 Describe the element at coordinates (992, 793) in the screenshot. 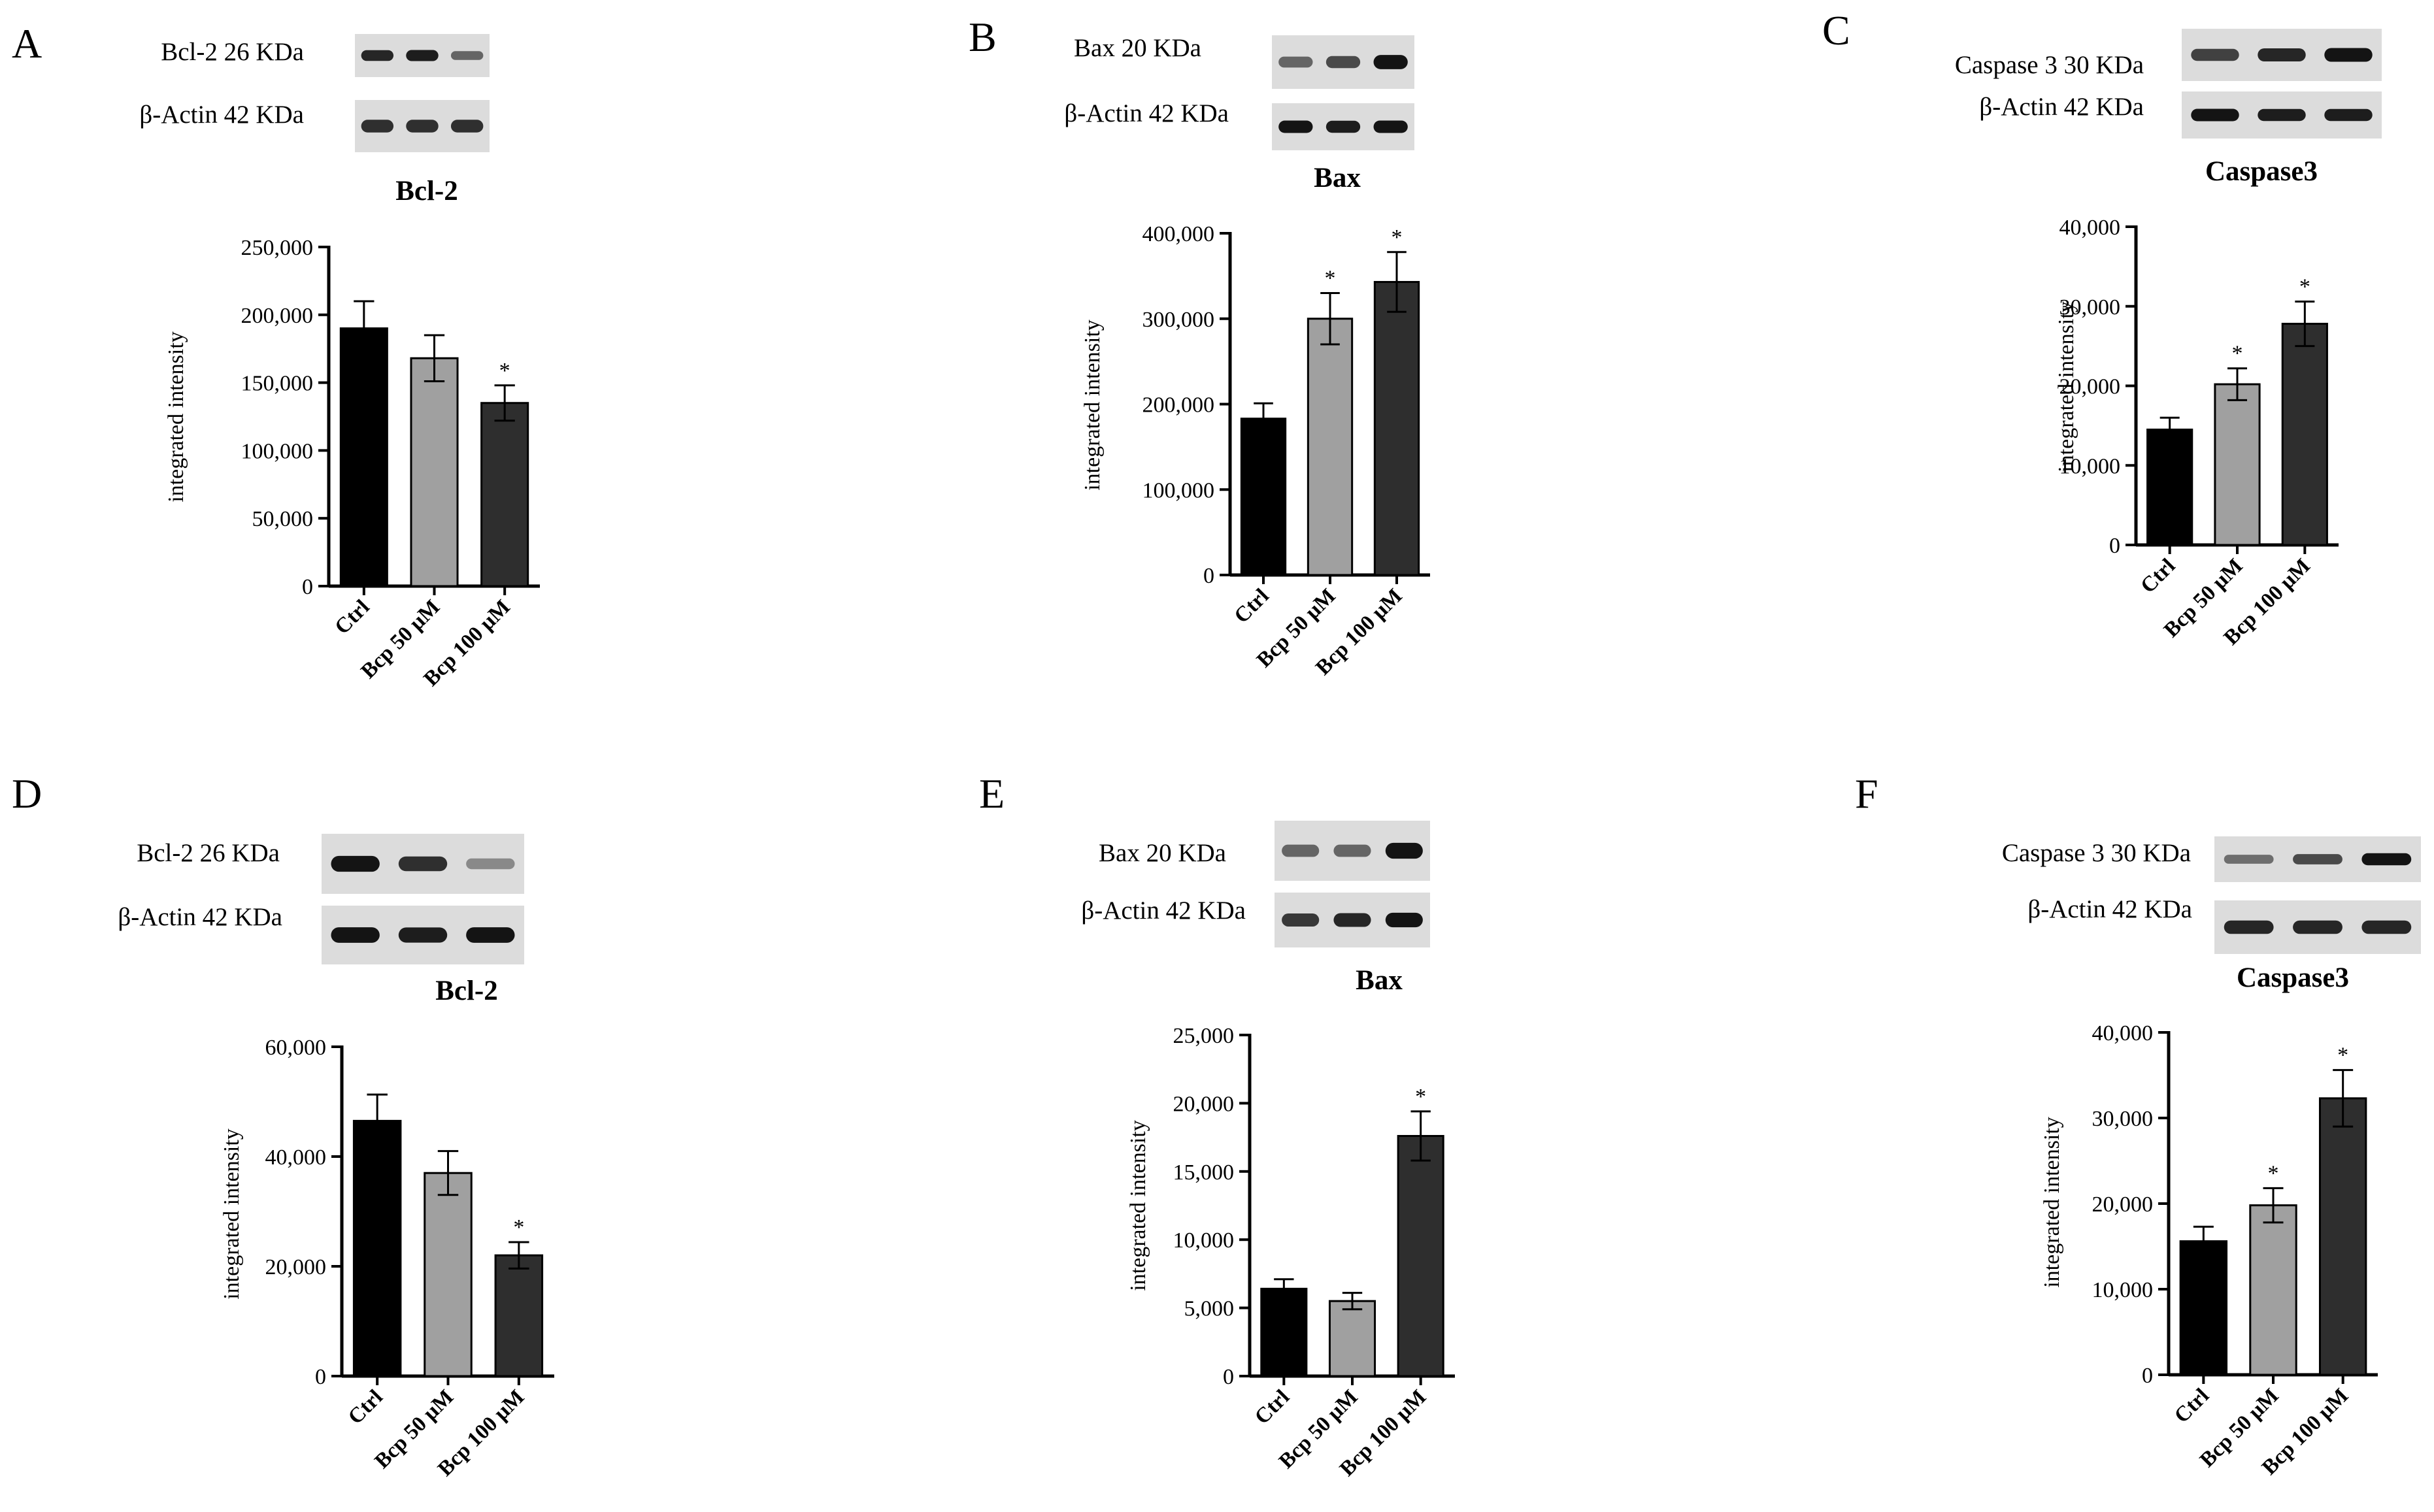

I see `panel-letter: E` at that location.